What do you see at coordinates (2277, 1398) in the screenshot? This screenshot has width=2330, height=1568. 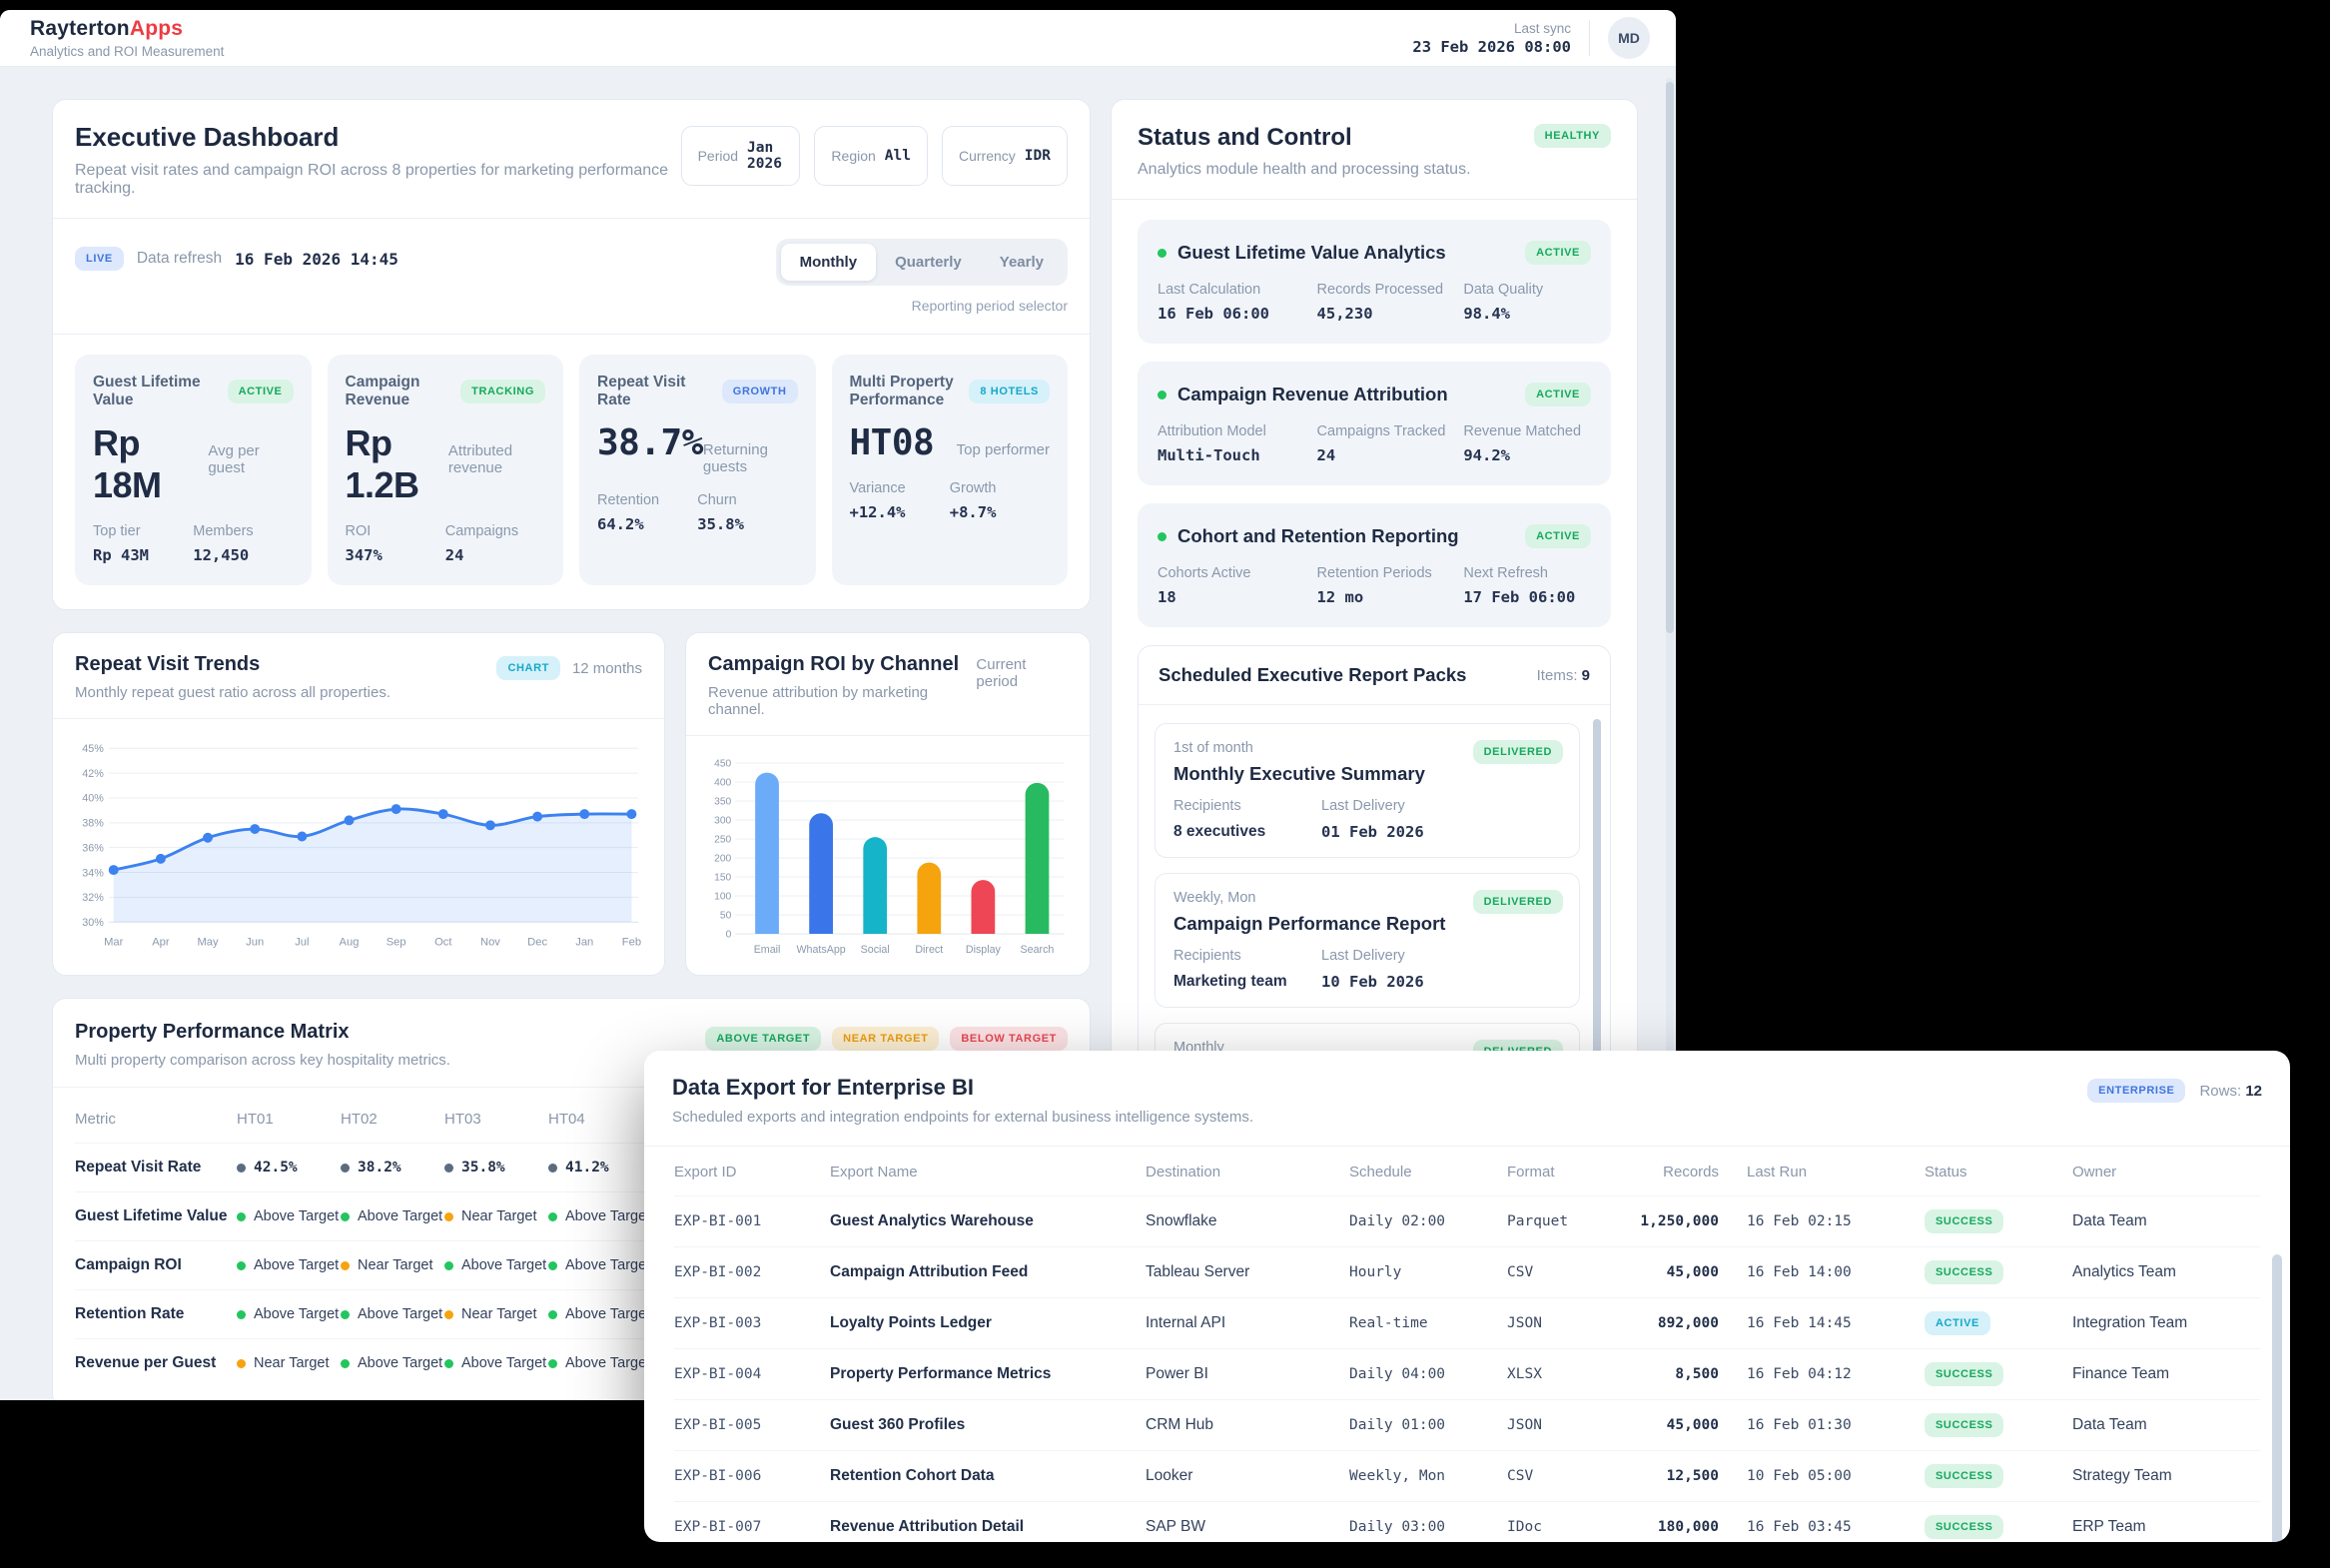 I see `export-scrollbar` at bounding box center [2277, 1398].